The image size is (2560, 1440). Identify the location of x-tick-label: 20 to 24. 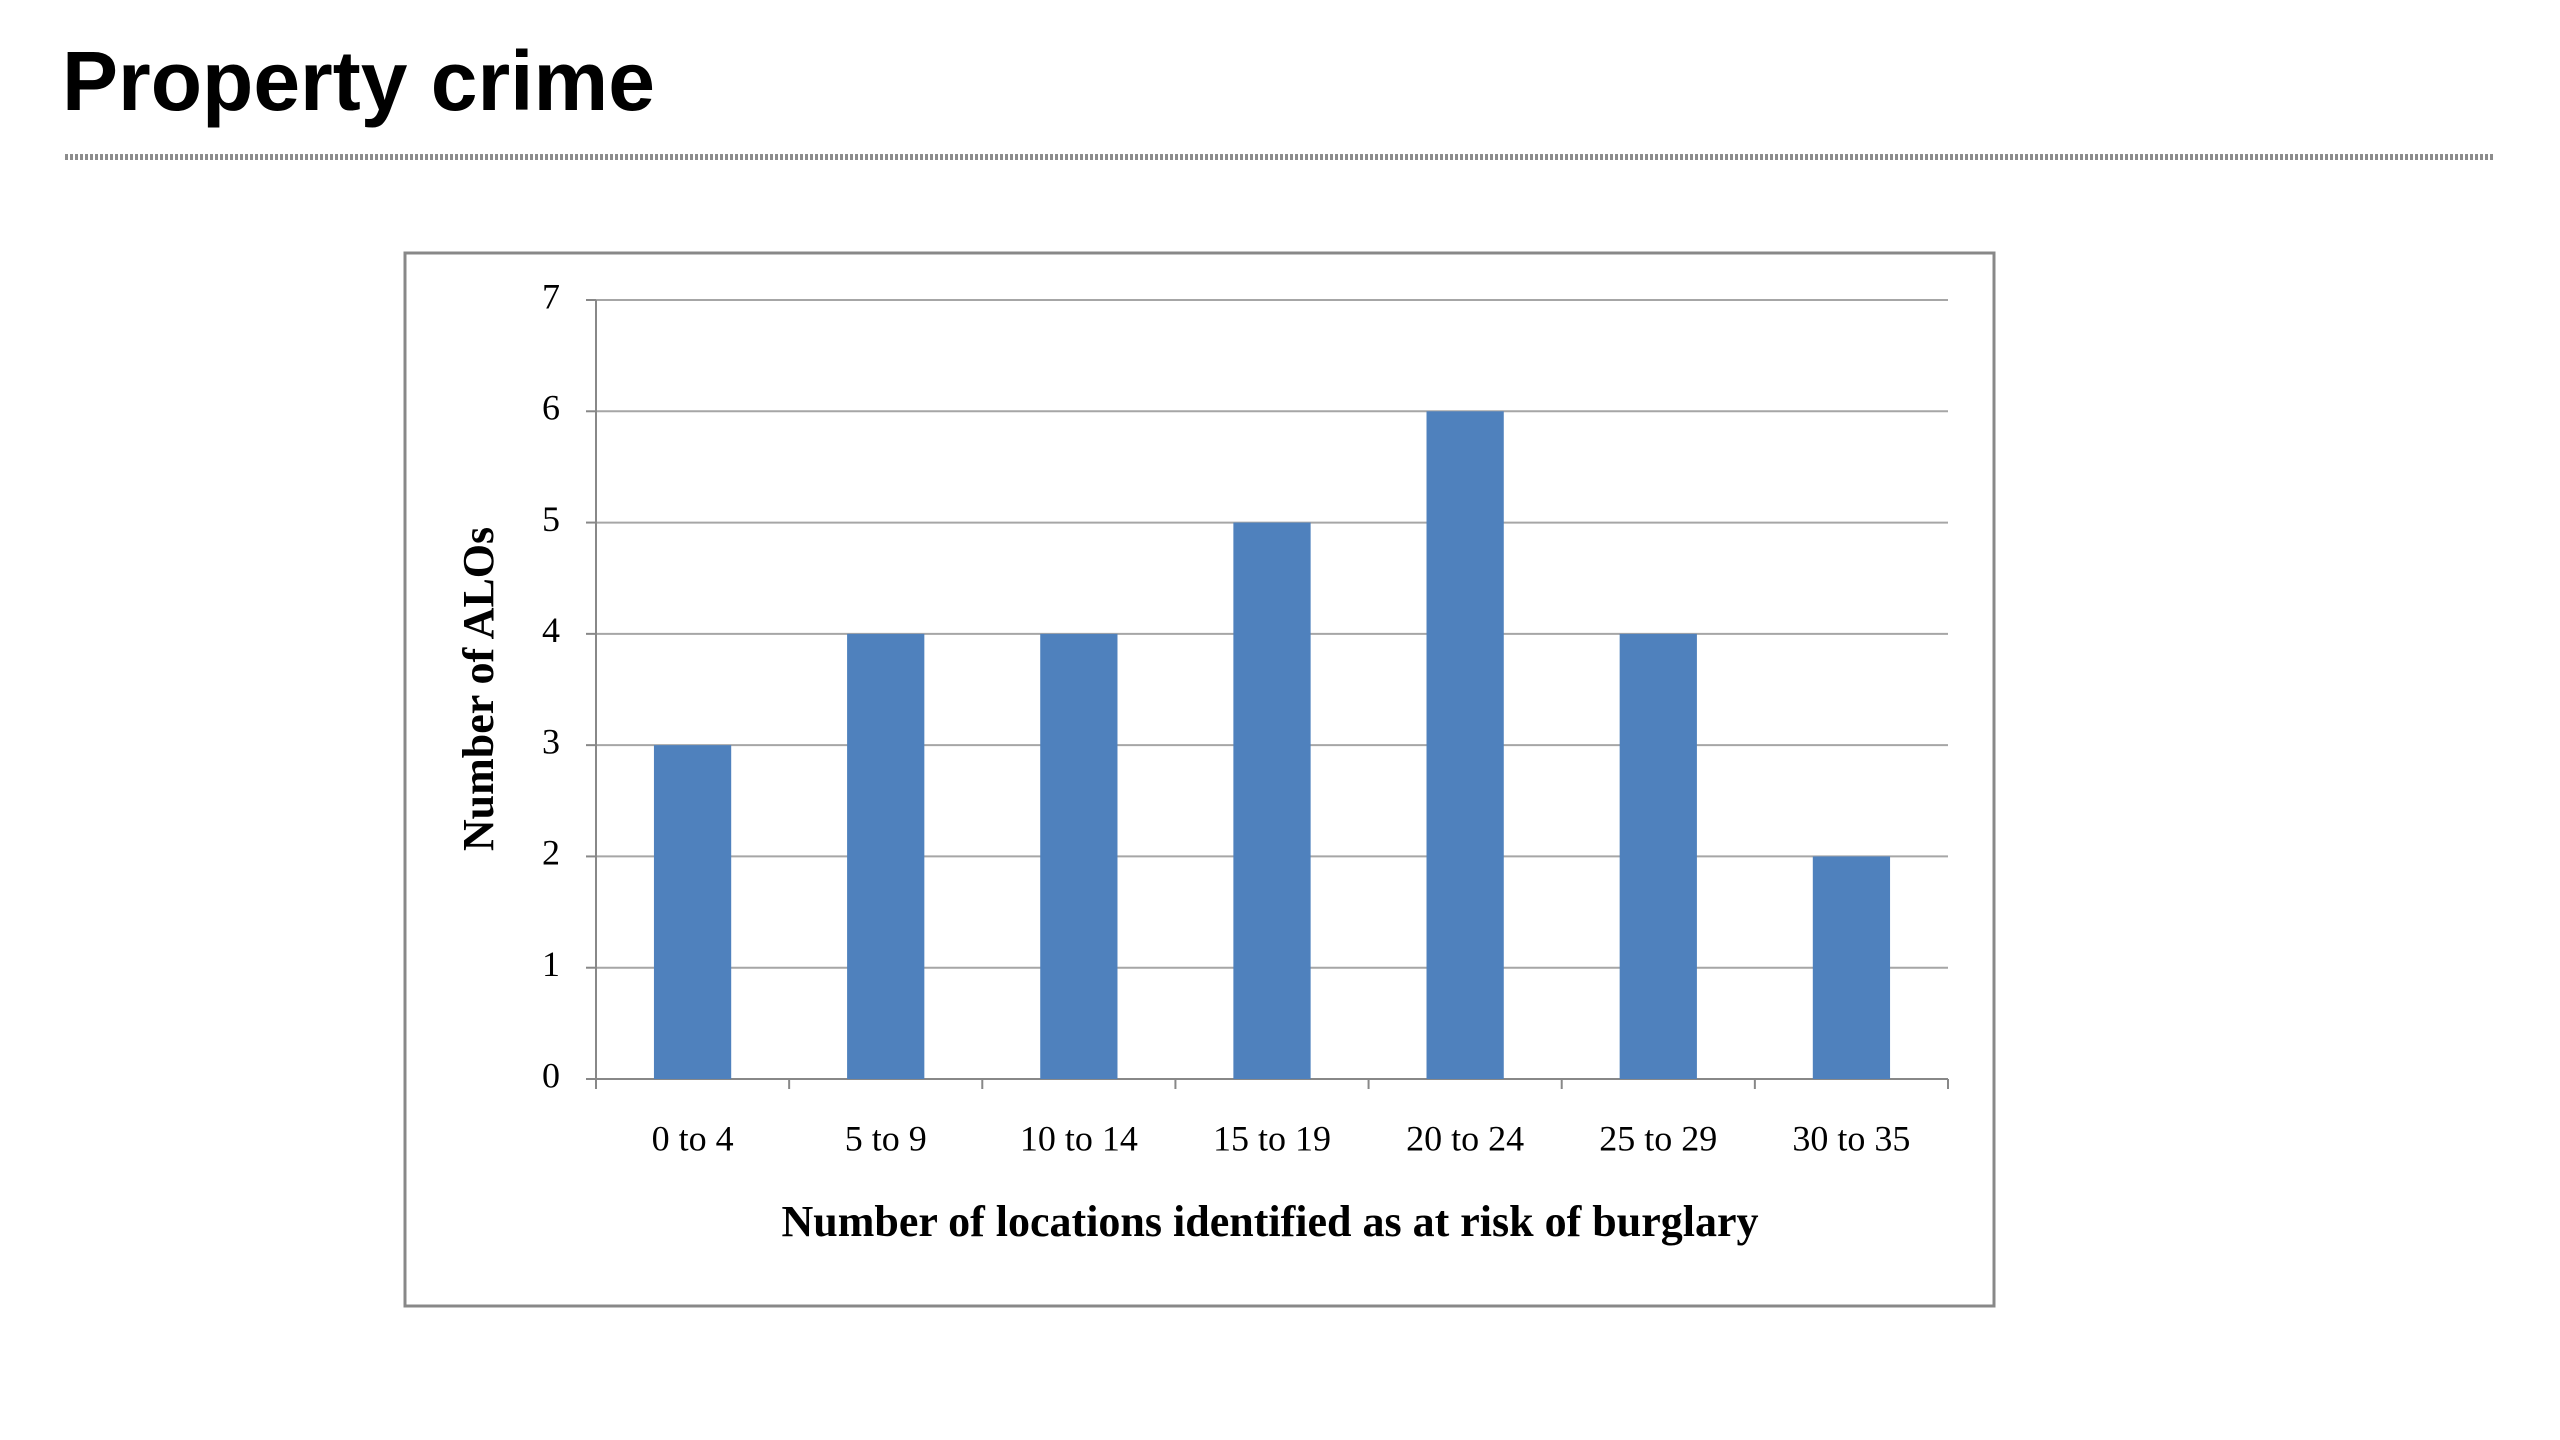
(1465, 1138).